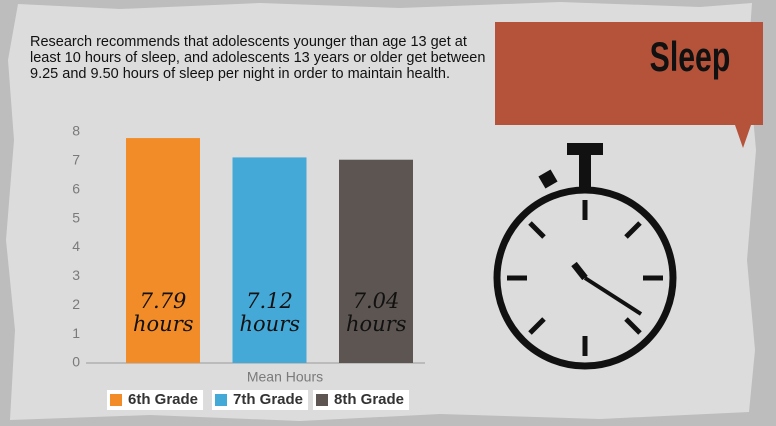 The width and height of the screenshot is (776, 426). What do you see at coordinates (76, 275) in the screenshot?
I see `y-tick-label: 3` at bounding box center [76, 275].